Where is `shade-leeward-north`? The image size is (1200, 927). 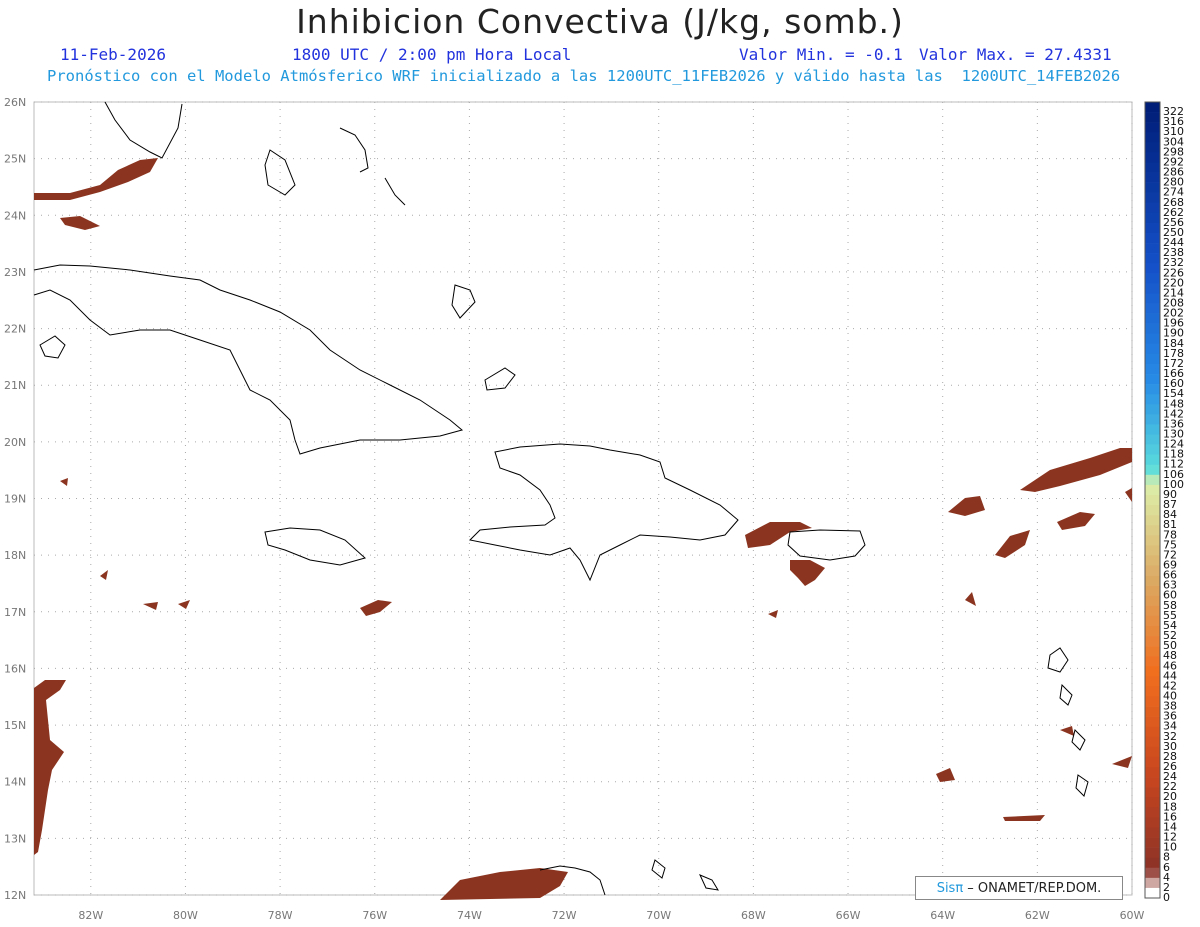 shade-leeward-north is located at coordinates (1012, 544).